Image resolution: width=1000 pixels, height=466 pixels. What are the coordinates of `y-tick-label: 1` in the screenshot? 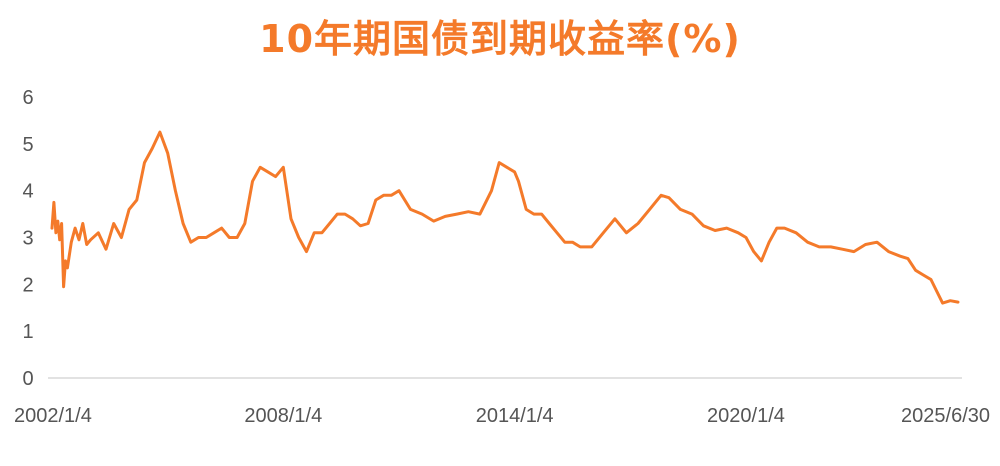 It's located at (27, 332).